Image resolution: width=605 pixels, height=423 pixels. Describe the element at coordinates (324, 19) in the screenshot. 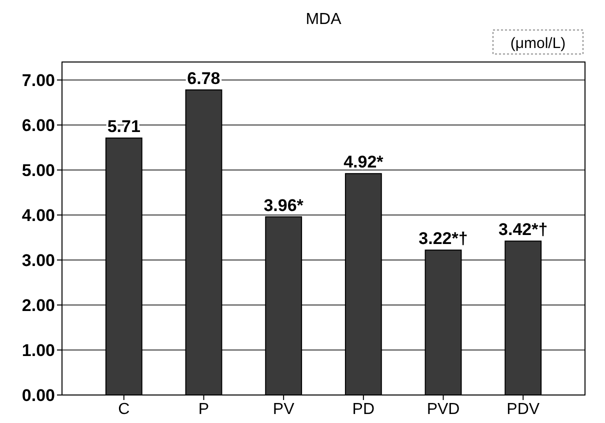

I see `chart-title: MDA` at that location.